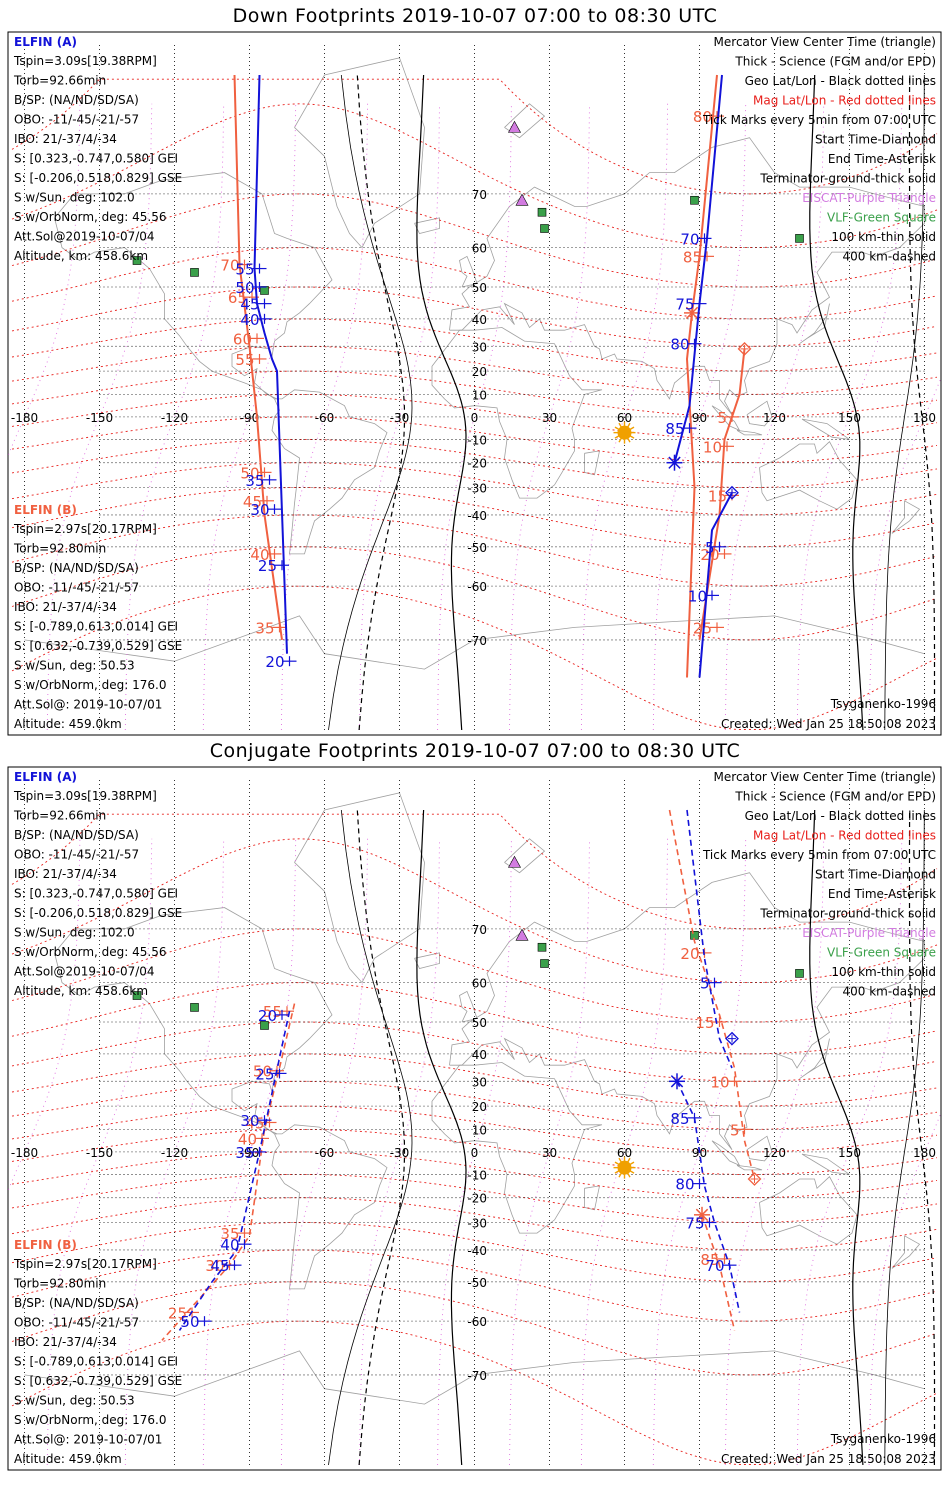 This screenshot has width=950, height=1500. I want to click on elfin-a-track-west-line, so click(234, 1171).